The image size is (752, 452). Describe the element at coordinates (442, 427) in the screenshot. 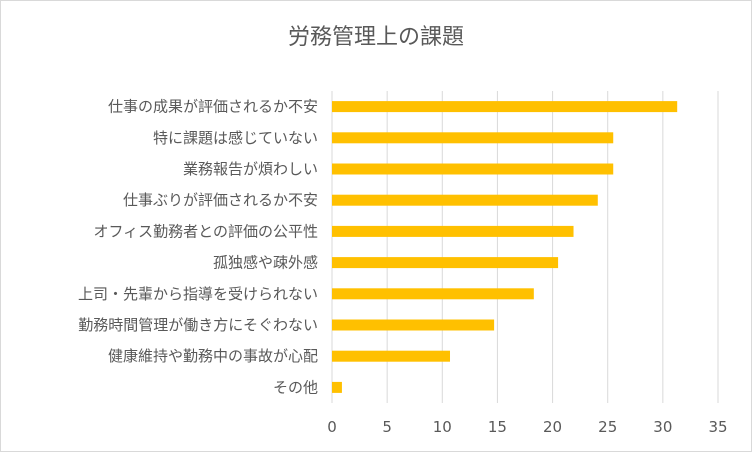

I see `x-tick-label: 10` at that location.